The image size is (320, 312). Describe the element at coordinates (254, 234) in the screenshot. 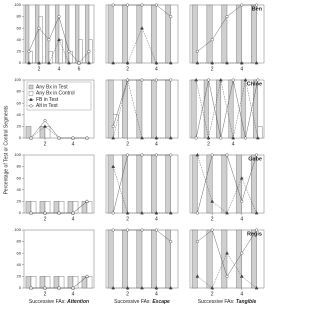

I see `panel-title: Regis` at that location.